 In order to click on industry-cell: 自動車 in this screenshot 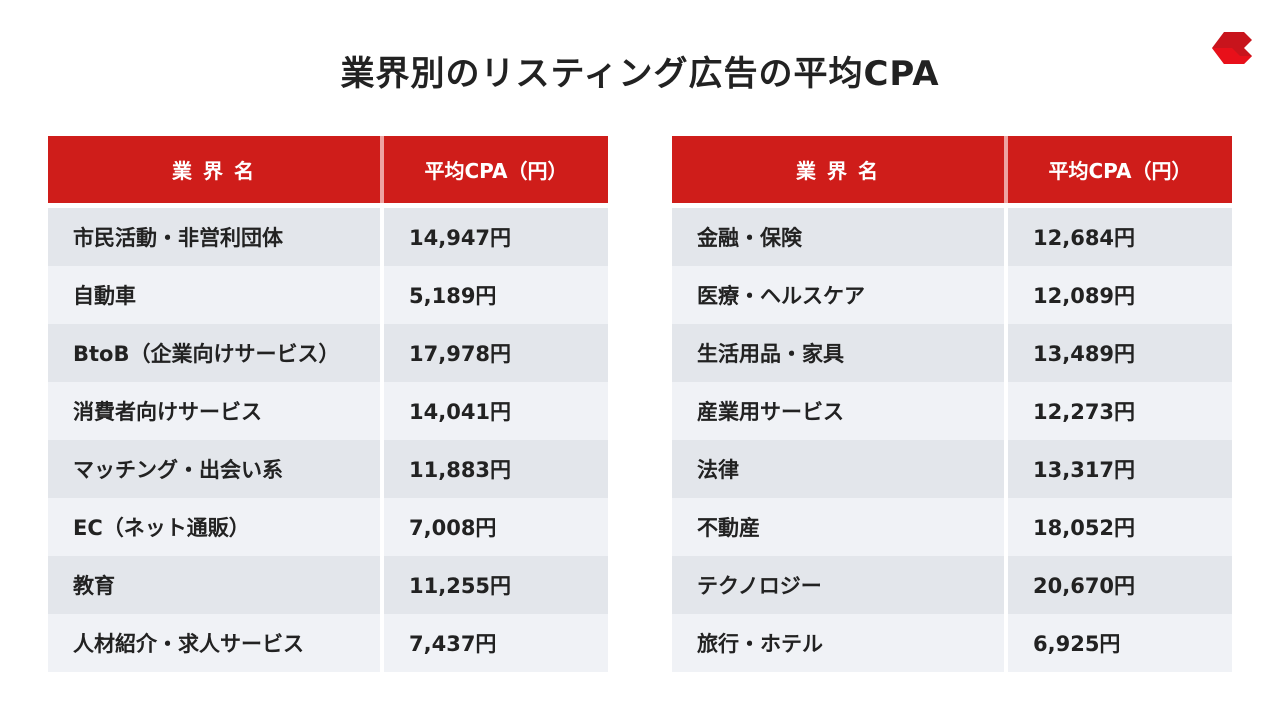, I will do `click(216, 295)`.